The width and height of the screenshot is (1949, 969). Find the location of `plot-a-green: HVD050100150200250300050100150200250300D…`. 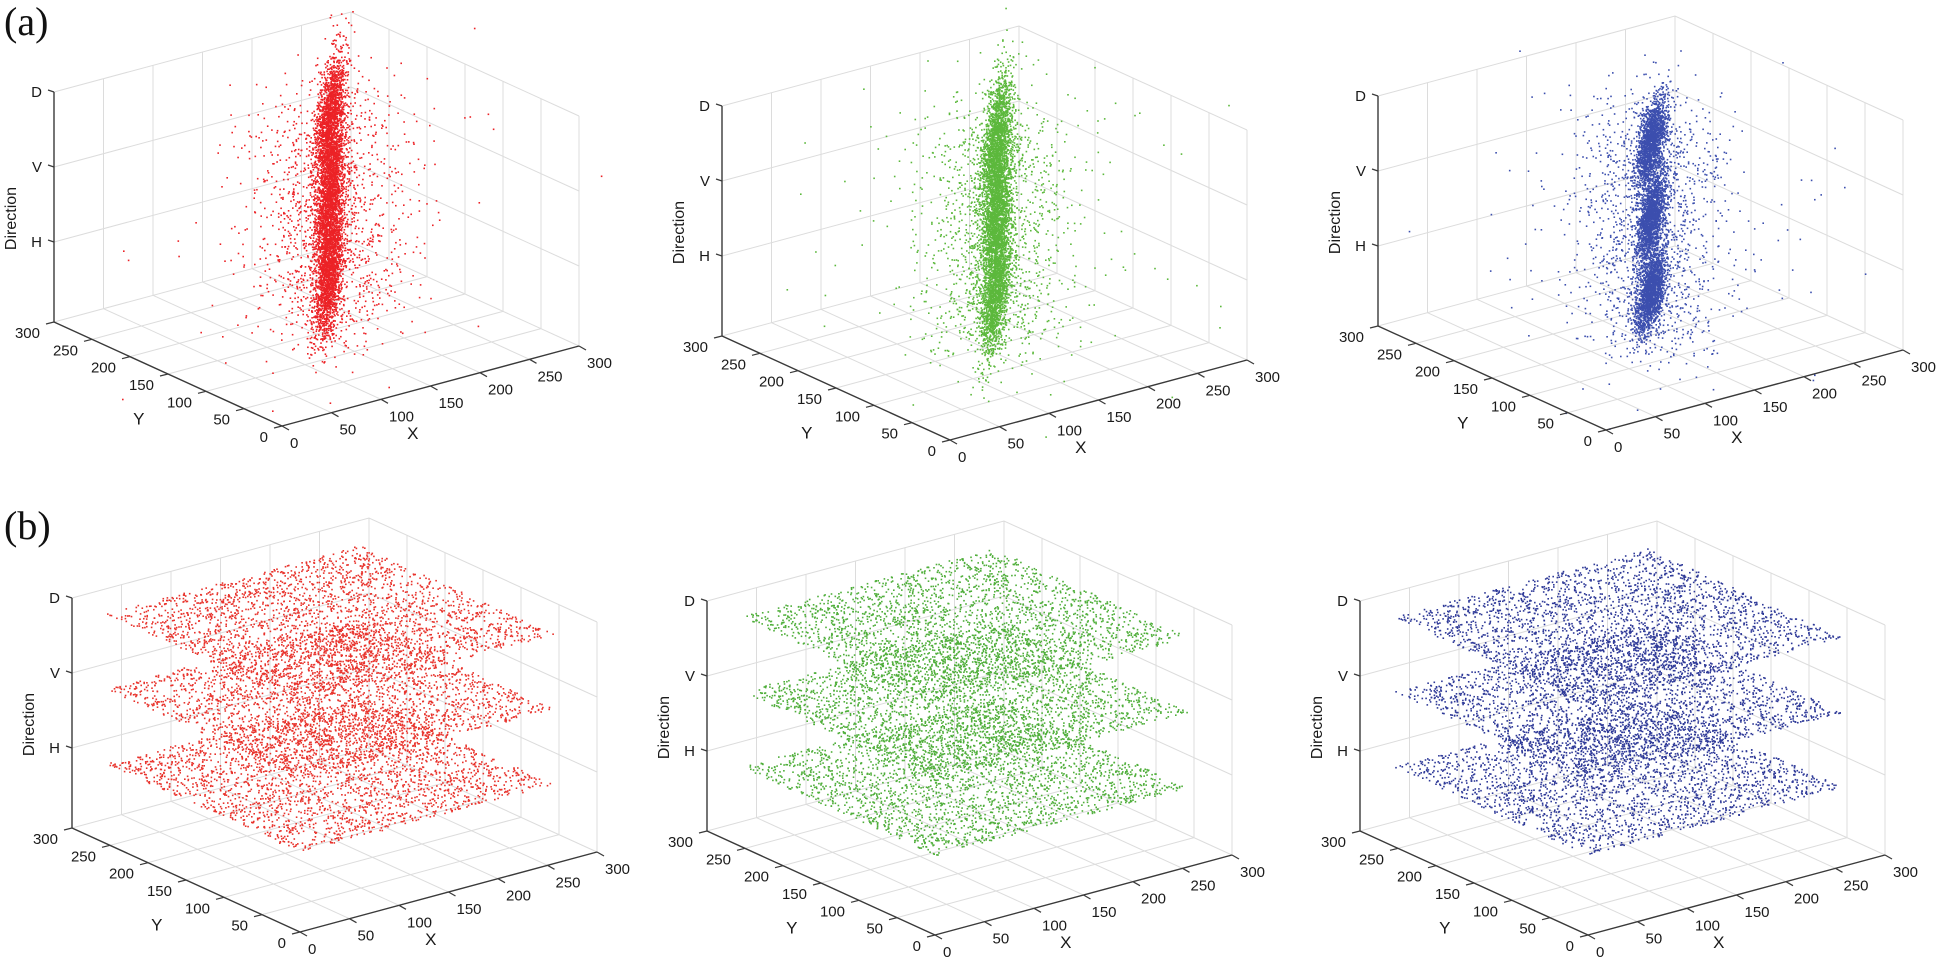

plot-a-green: HVD050100150200250300050100150200250300D… is located at coordinates (975, 237).